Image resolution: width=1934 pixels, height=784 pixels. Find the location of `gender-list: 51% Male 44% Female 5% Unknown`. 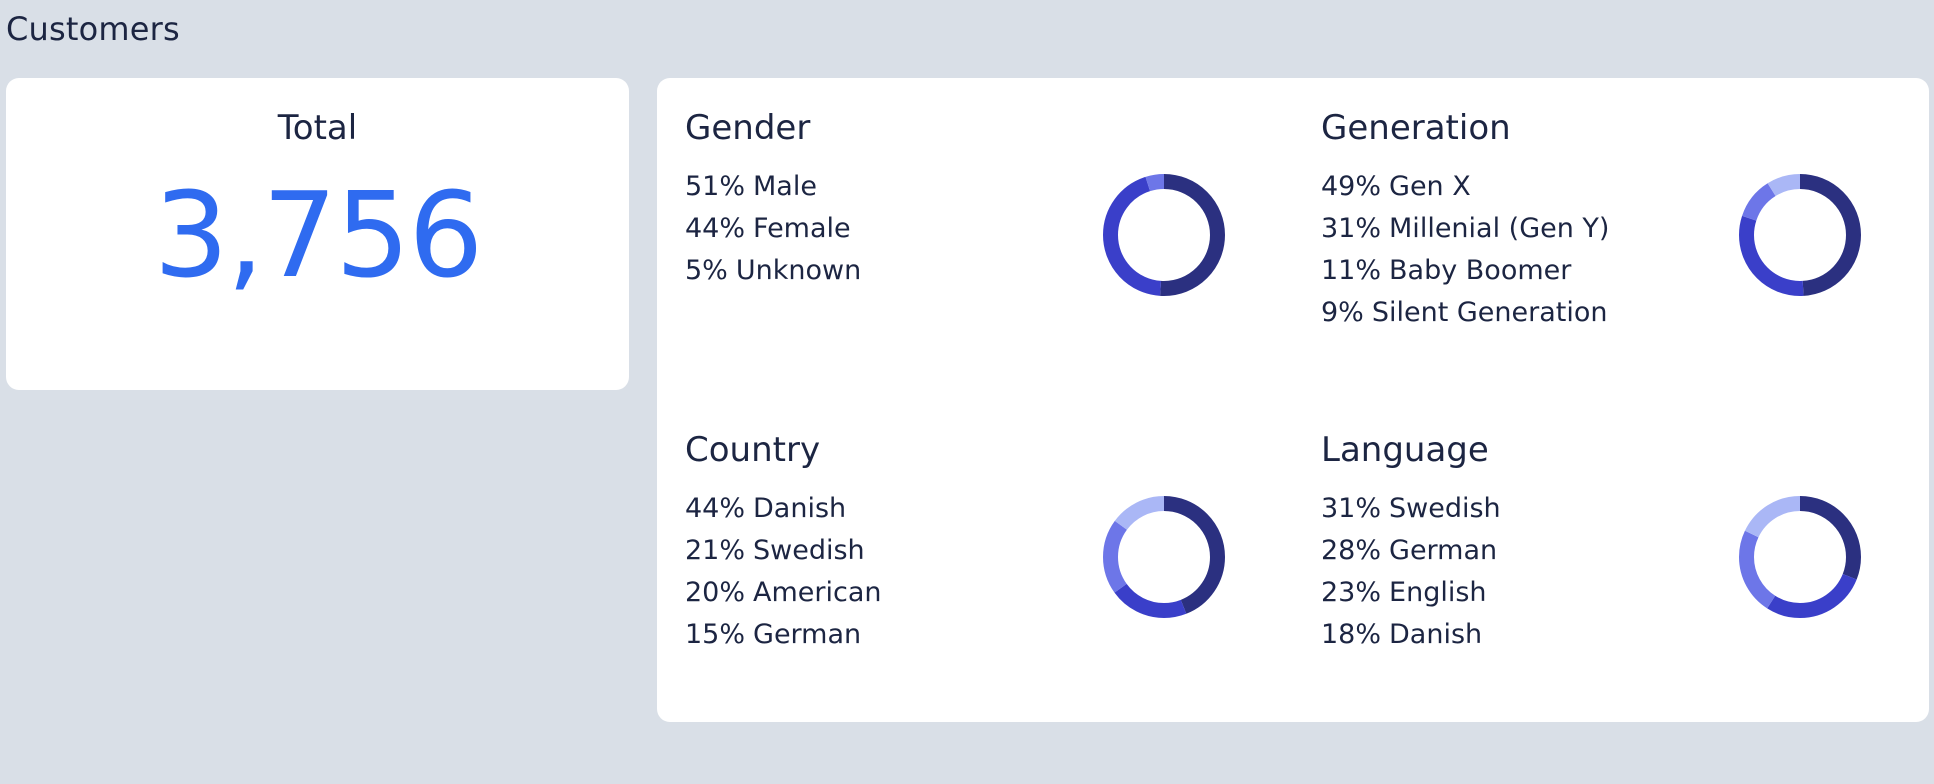

gender-list: 51% Male 44% Female 5% Unknown is located at coordinates (773, 229).